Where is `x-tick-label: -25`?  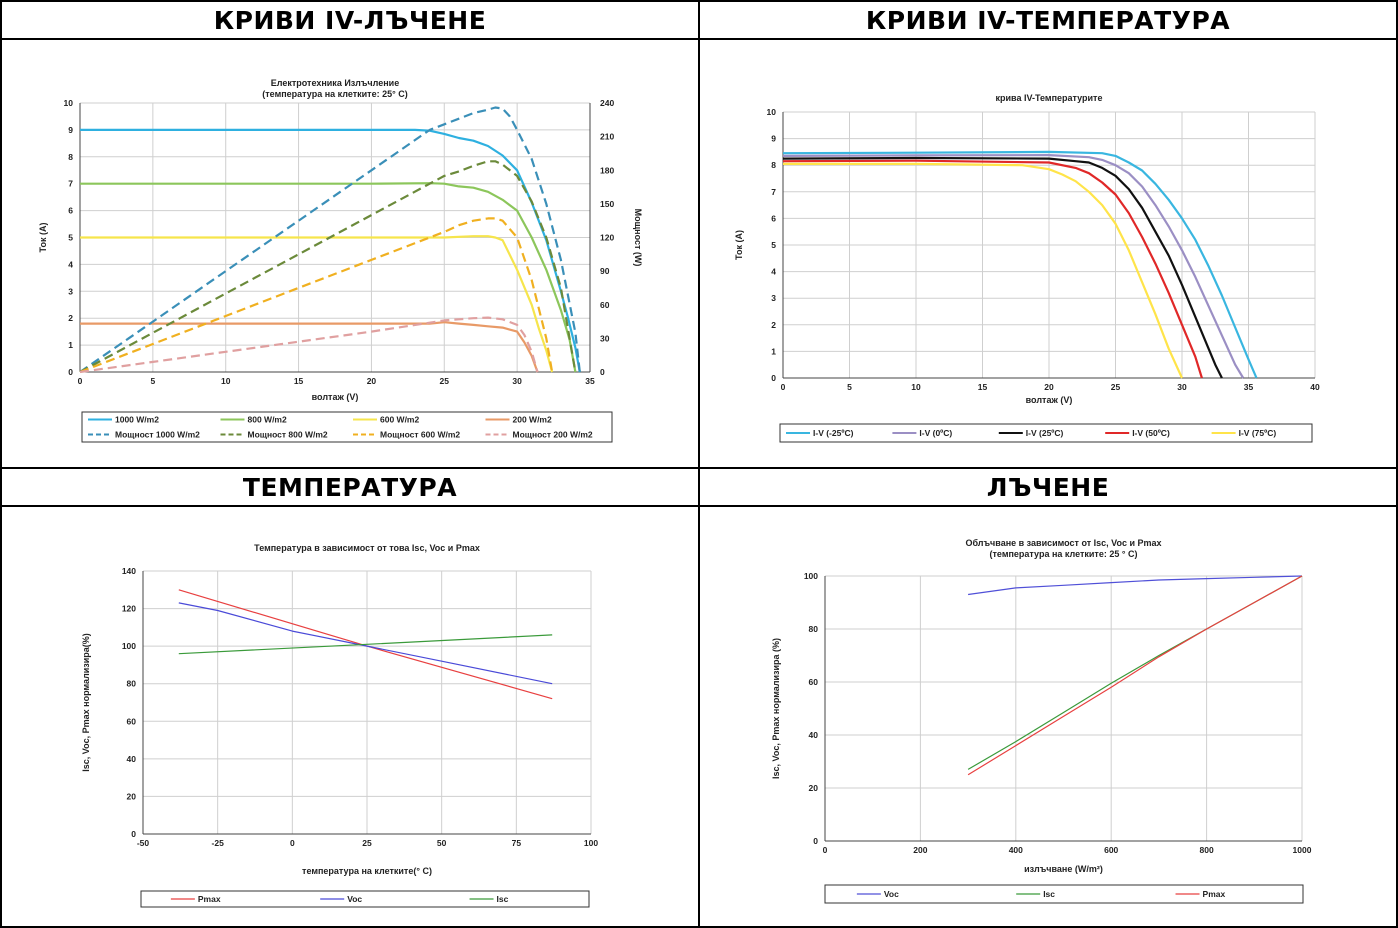 x-tick-label: -25 is located at coordinates (218, 843).